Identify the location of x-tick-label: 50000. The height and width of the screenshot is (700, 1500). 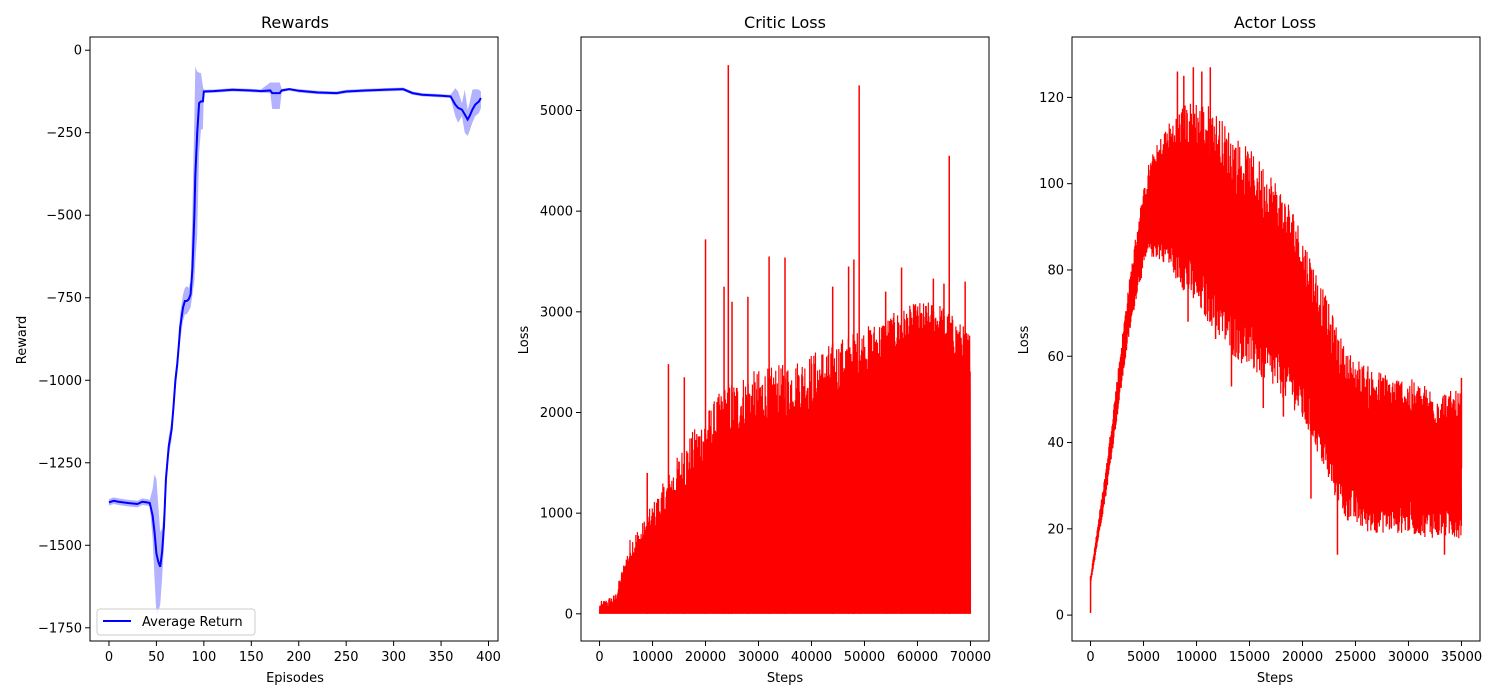
(864, 657).